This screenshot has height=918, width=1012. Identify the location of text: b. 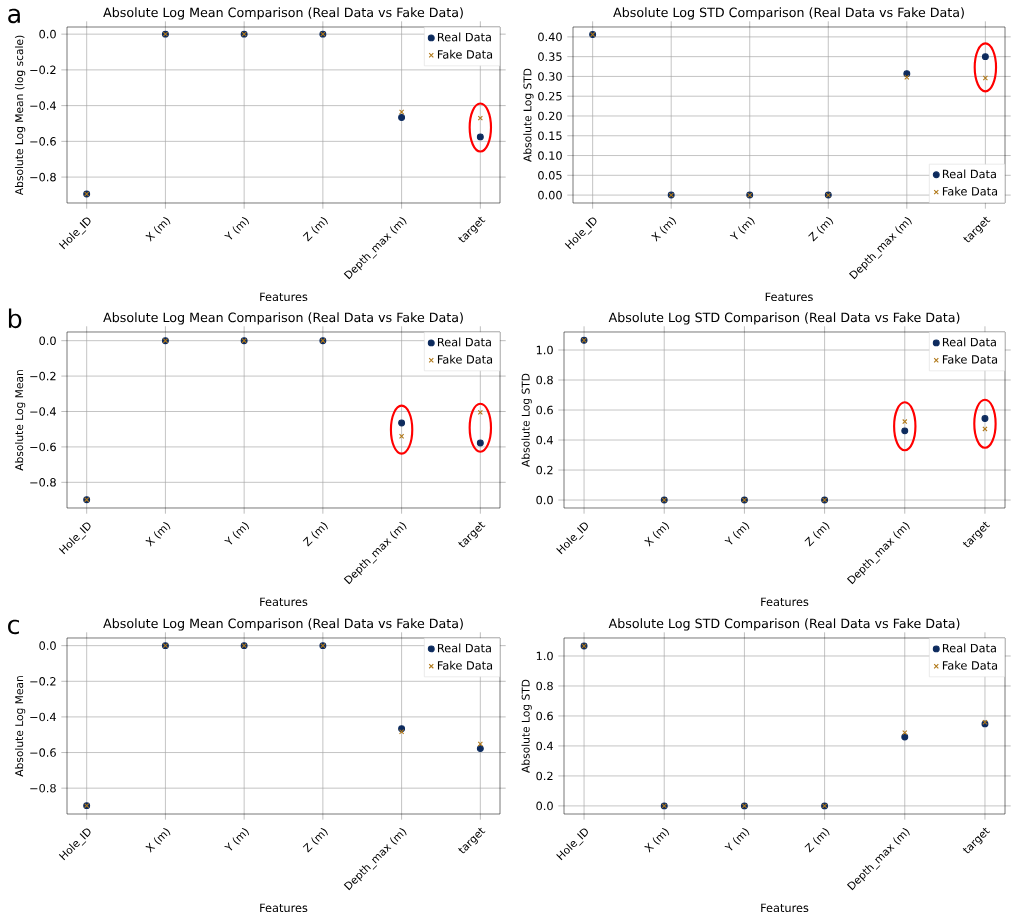
(15, 318).